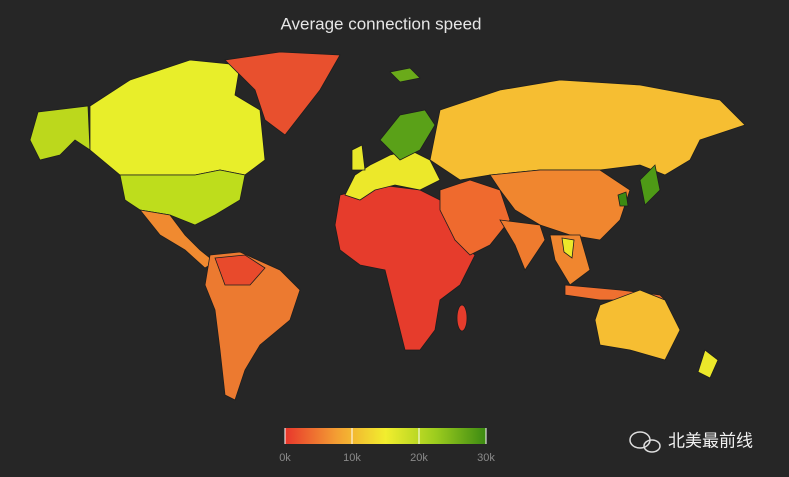  Describe the element at coordinates (60, 133) in the screenshot. I see `alaska` at that location.